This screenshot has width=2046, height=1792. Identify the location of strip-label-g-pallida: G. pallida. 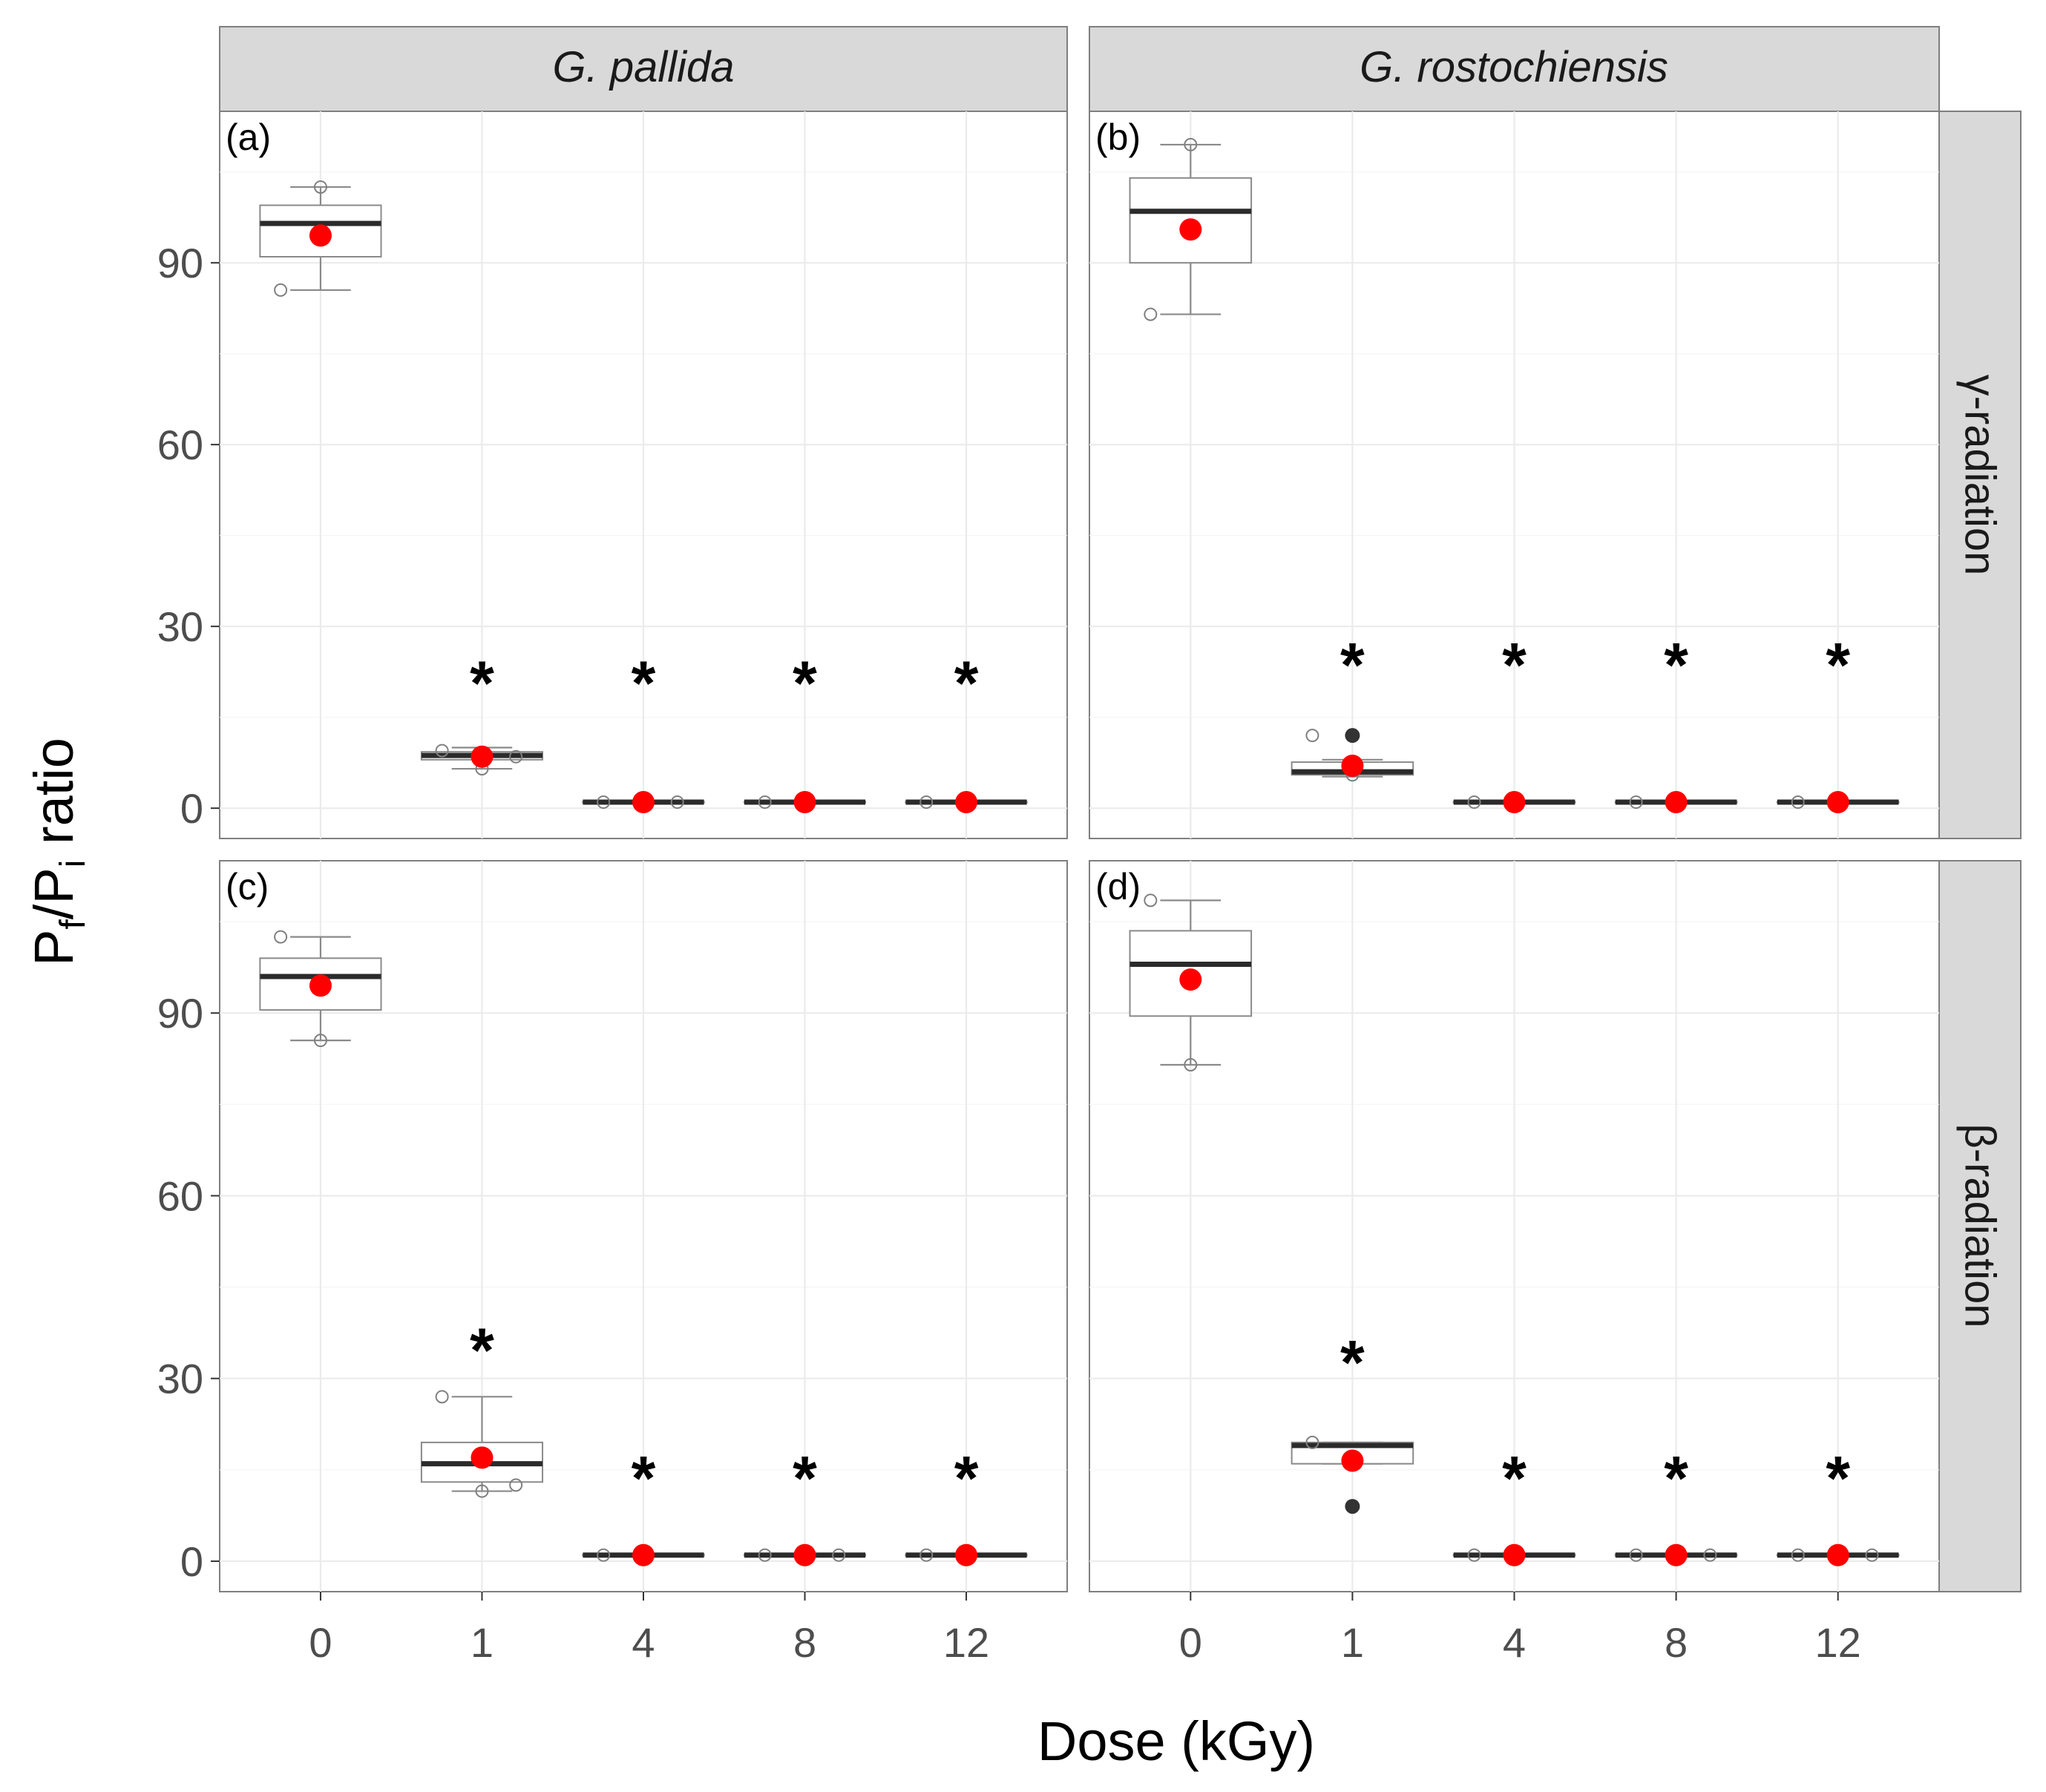
(643, 67).